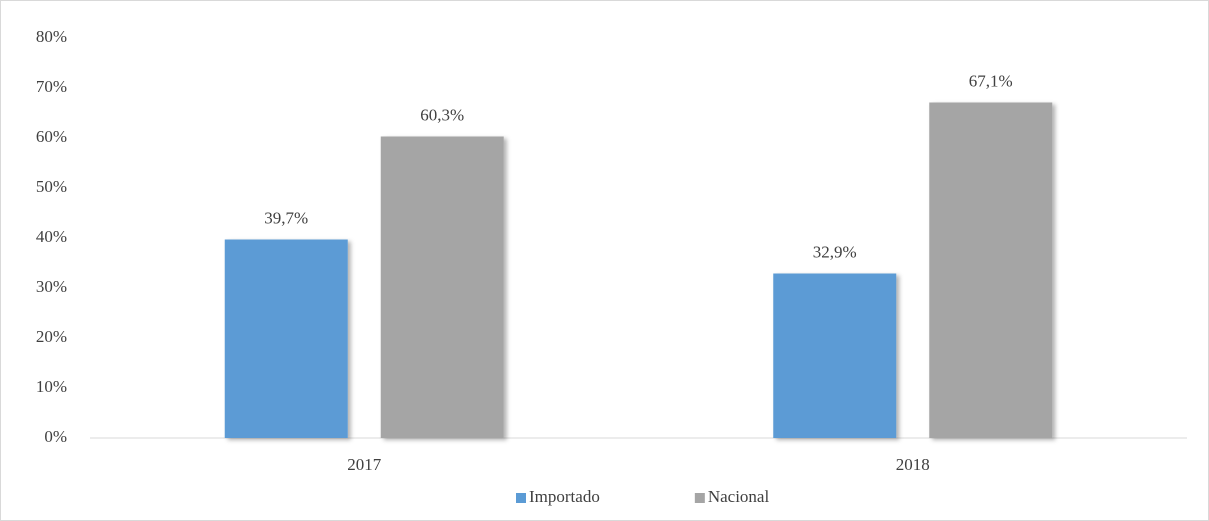  I want to click on data-label: 39,7%, so click(286, 217).